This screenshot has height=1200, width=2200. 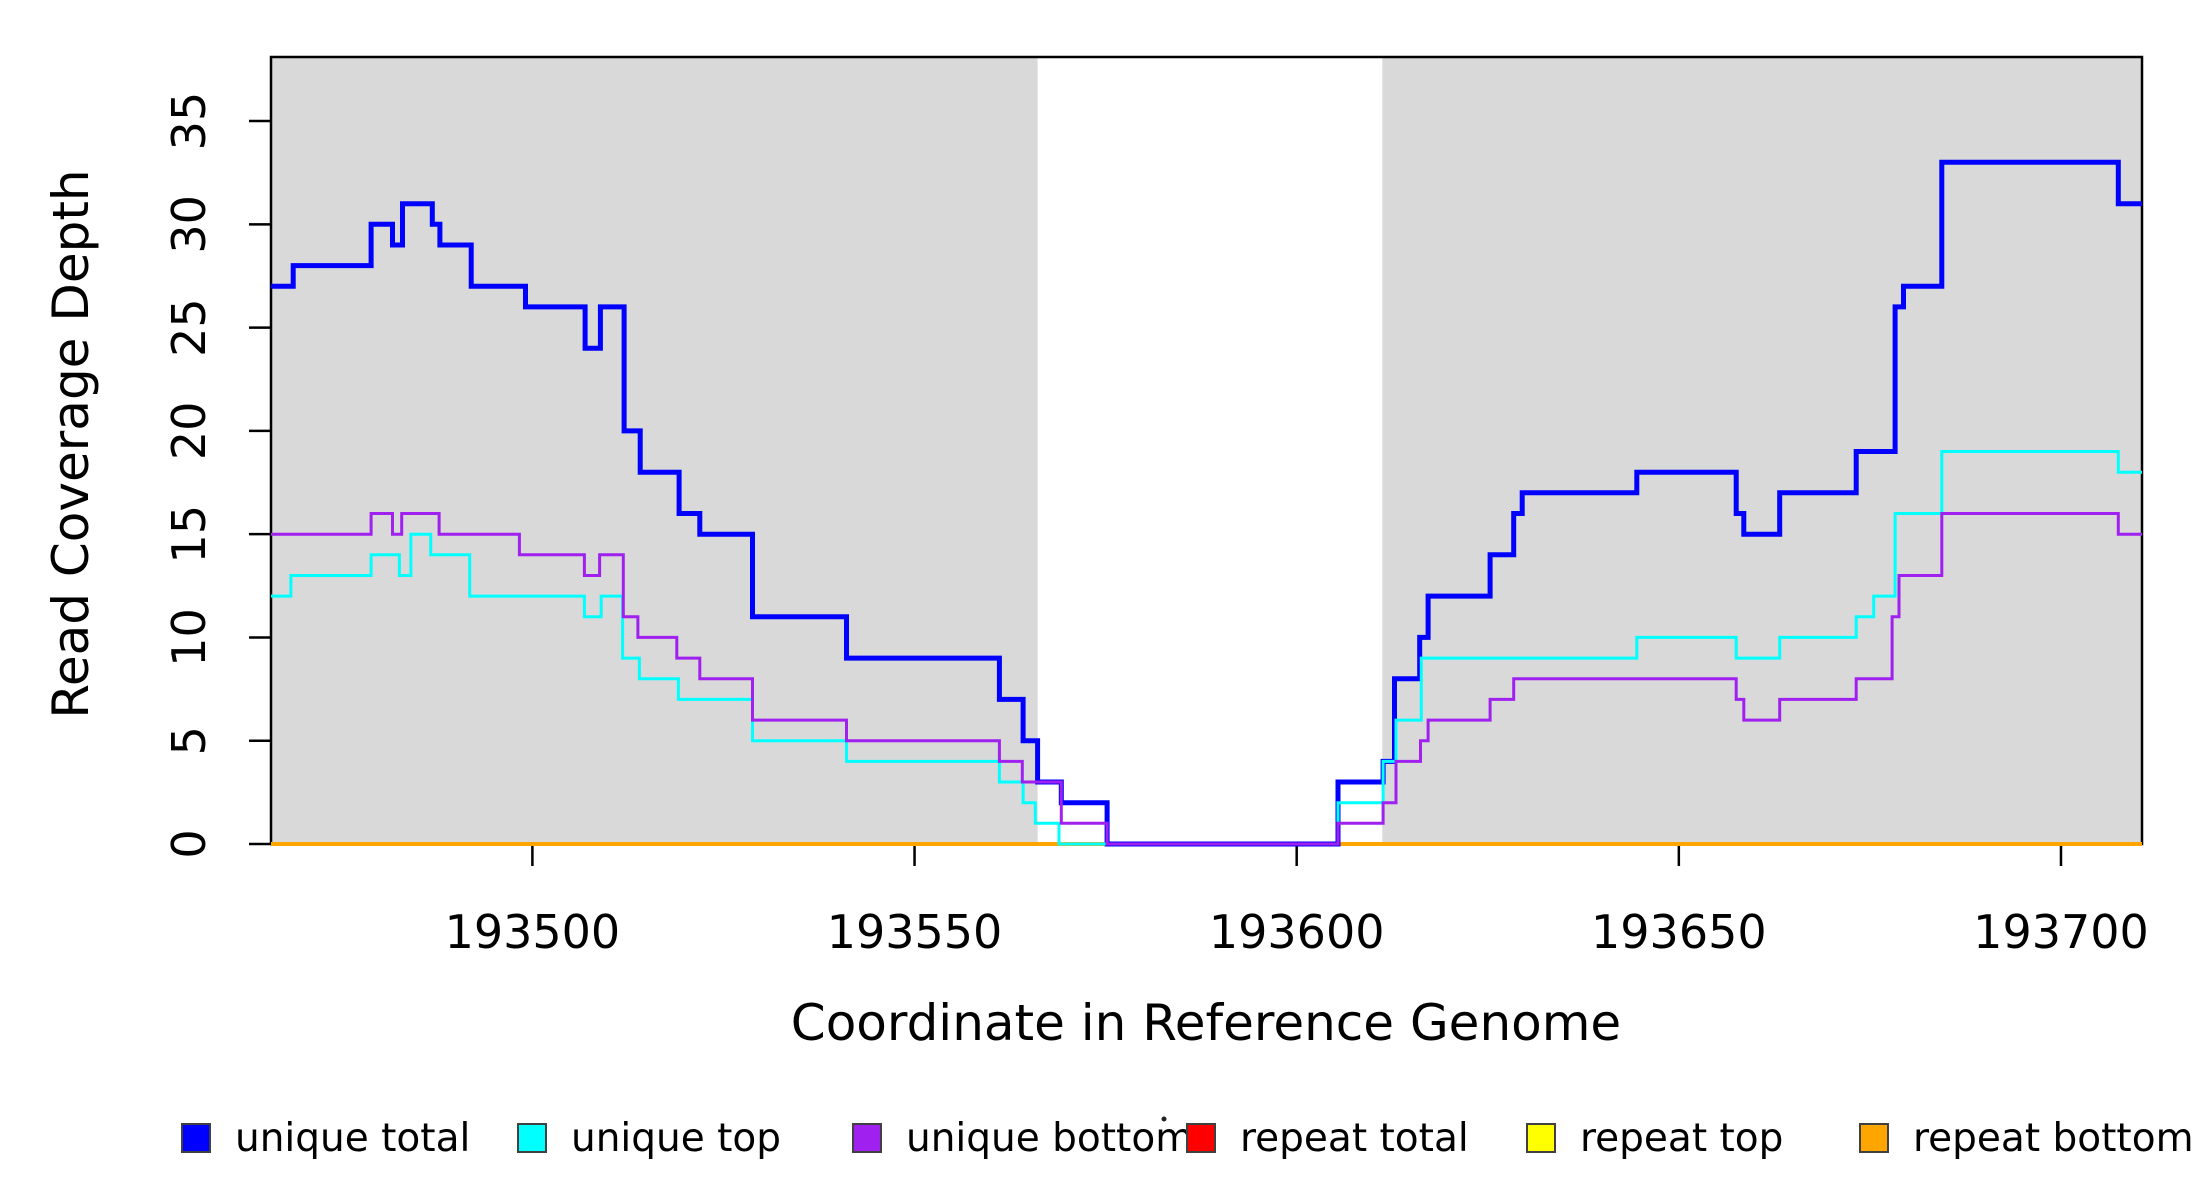 I want to click on y-tick-label: 5, so click(x=189, y=740).